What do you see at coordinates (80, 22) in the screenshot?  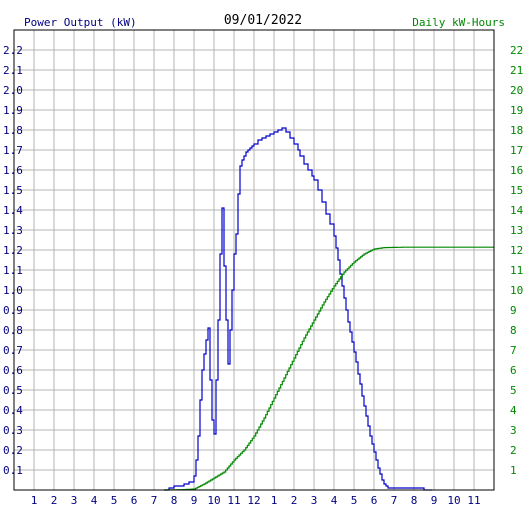 I see `left-axis-label: Power Output (kW)` at bounding box center [80, 22].